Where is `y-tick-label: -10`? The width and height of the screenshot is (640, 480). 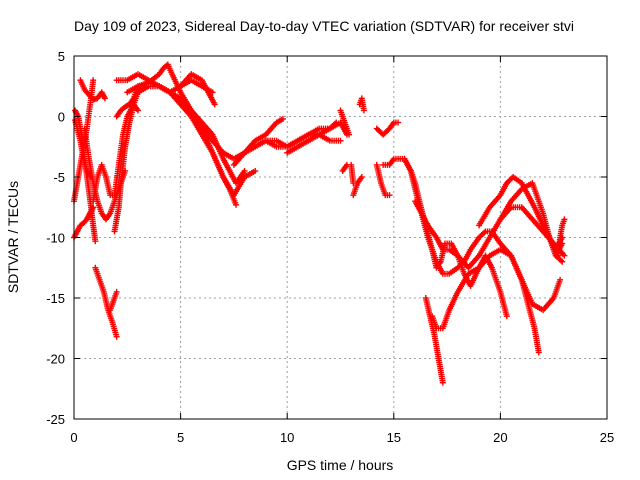
y-tick-label: -10 is located at coordinates (55, 238).